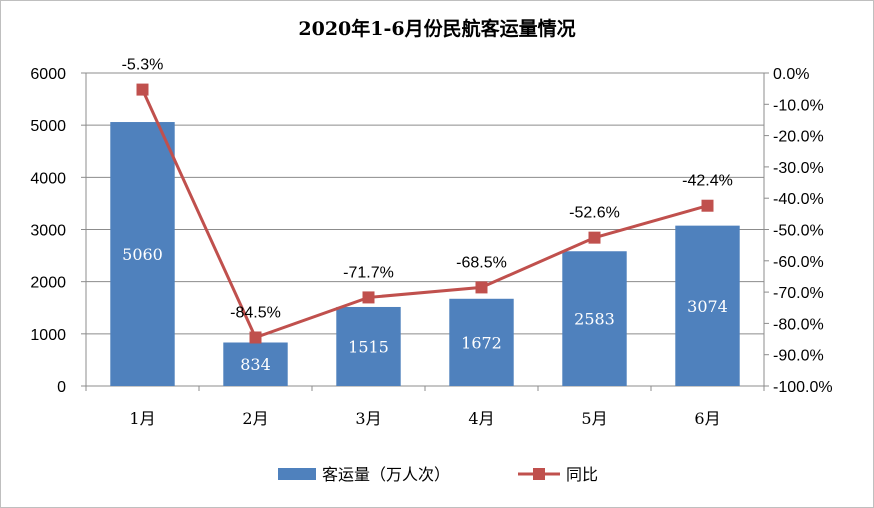 The image size is (874, 508). I want to click on left-axis-tick-label: 5000, so click(48, 126).